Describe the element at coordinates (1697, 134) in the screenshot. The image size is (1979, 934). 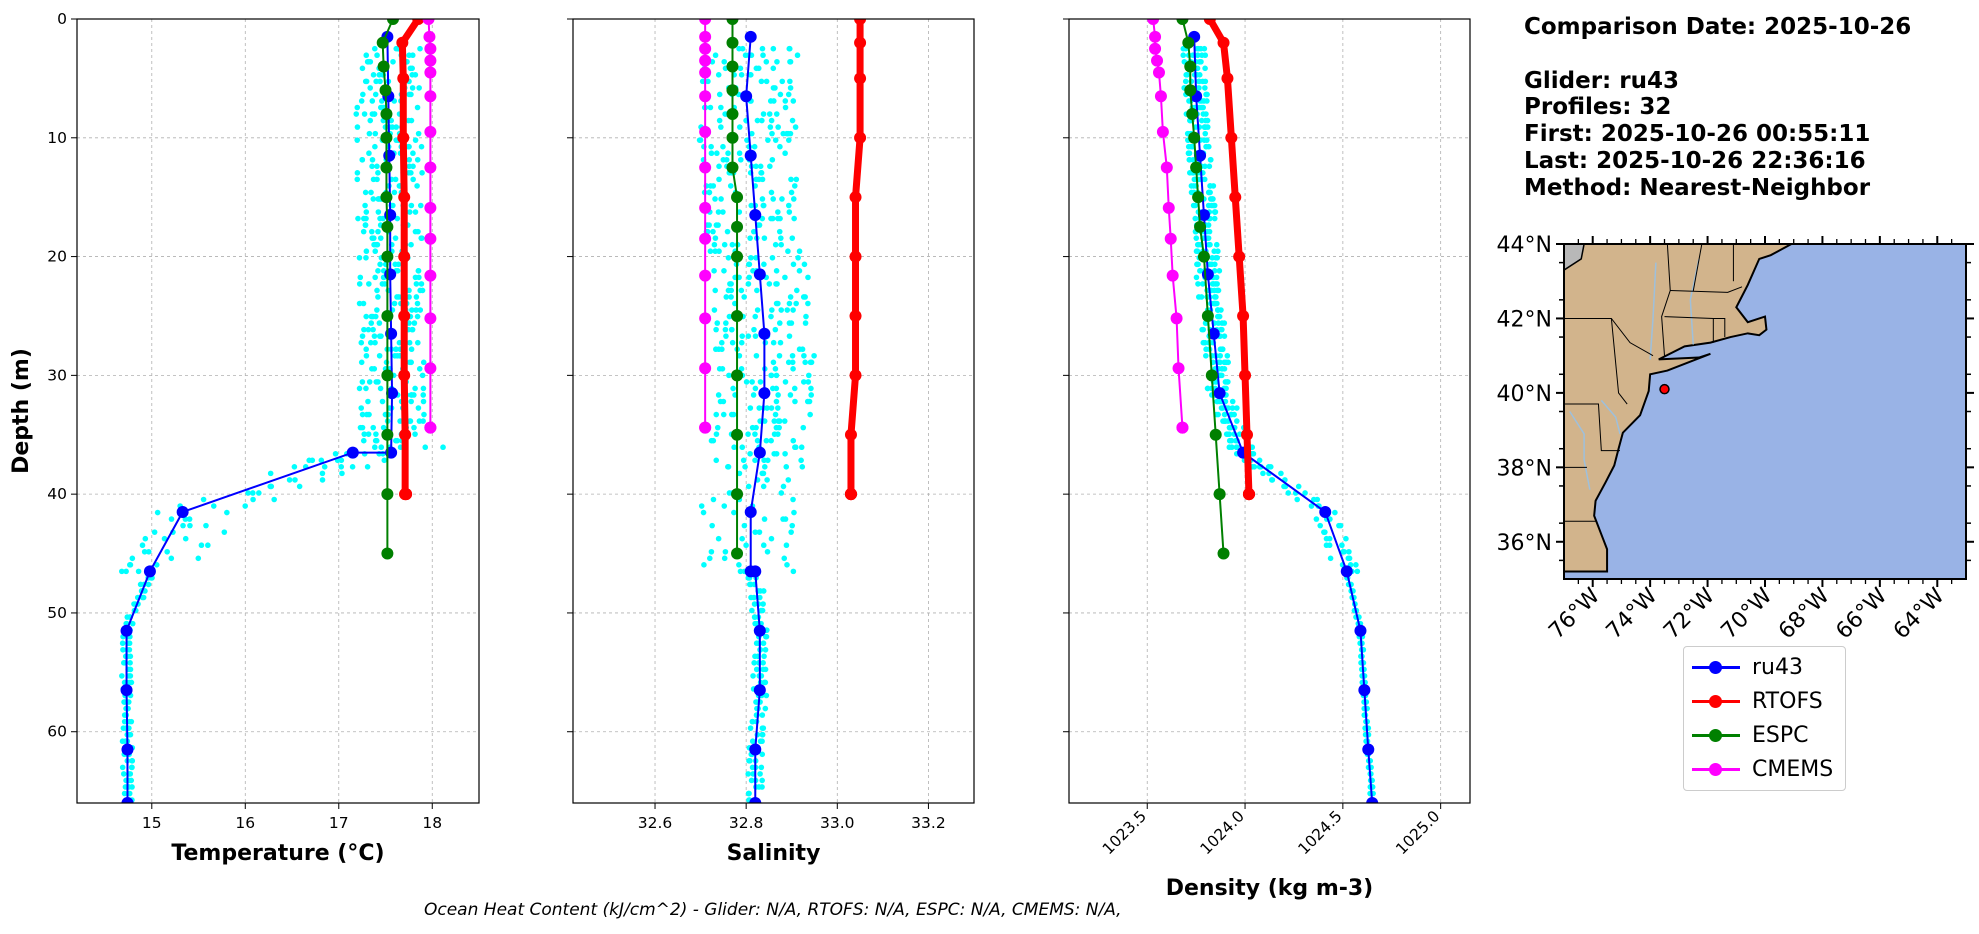
I see `first-time: First: 2025-10-26 00:55:11` at that location.